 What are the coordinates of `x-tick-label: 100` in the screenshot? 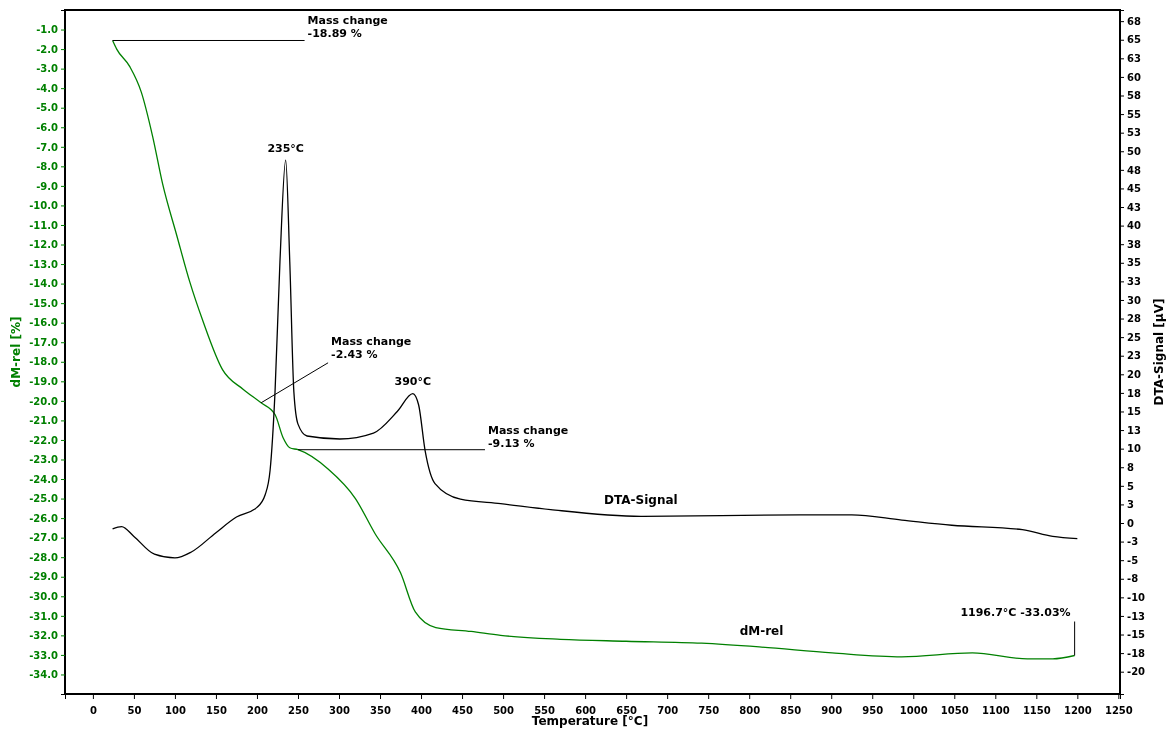 It's located at (175, 710).